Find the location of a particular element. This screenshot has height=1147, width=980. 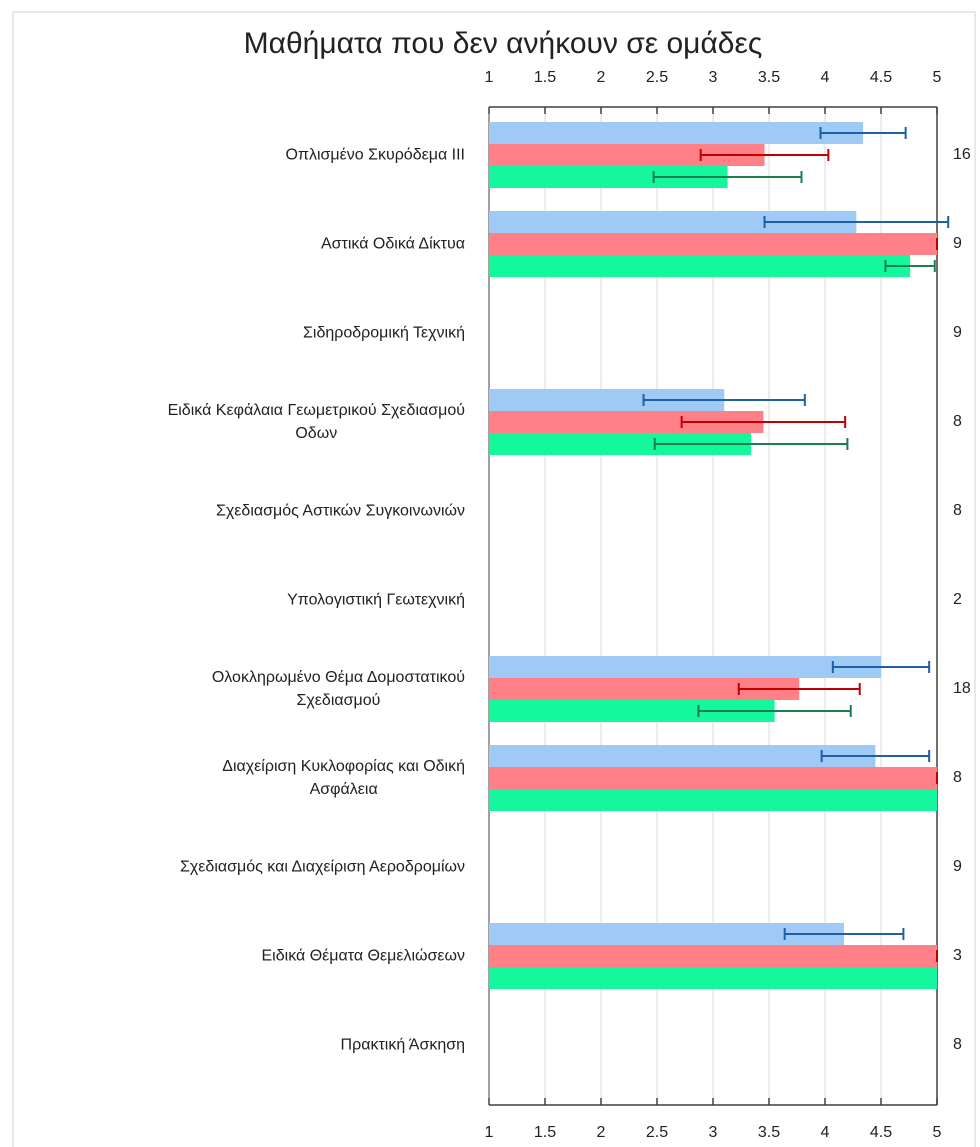

x-tick-label-top: 3 is located at coordinates (713, 77).